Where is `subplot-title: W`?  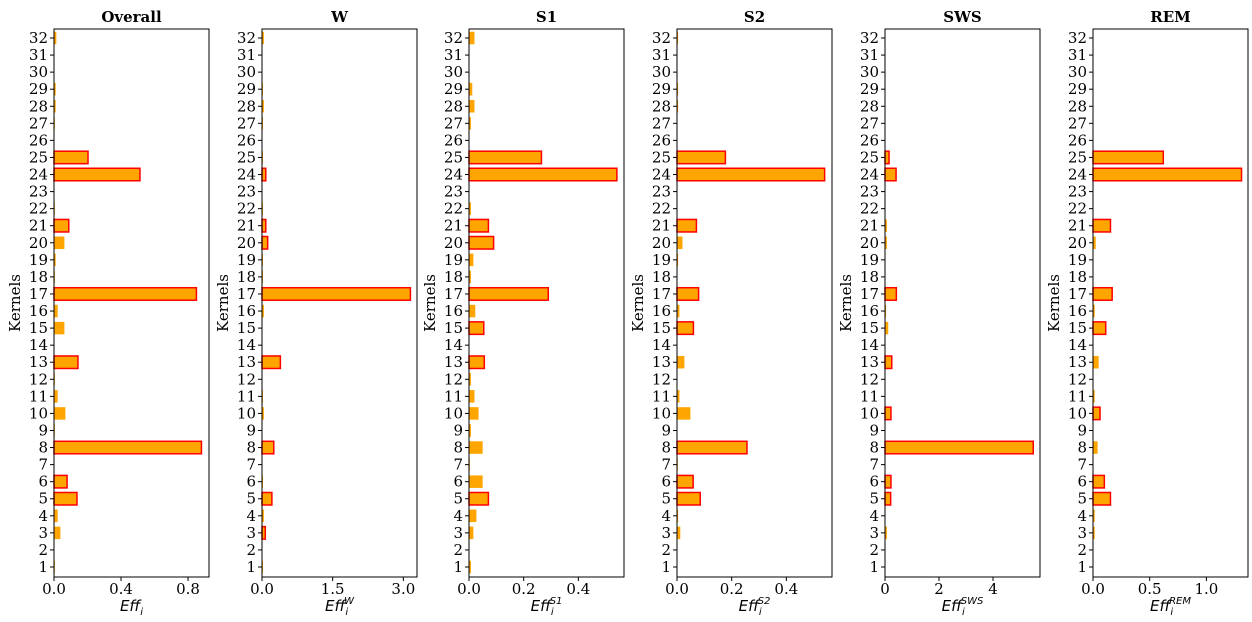 subplot-title: W is located at coordinates (339, 17).